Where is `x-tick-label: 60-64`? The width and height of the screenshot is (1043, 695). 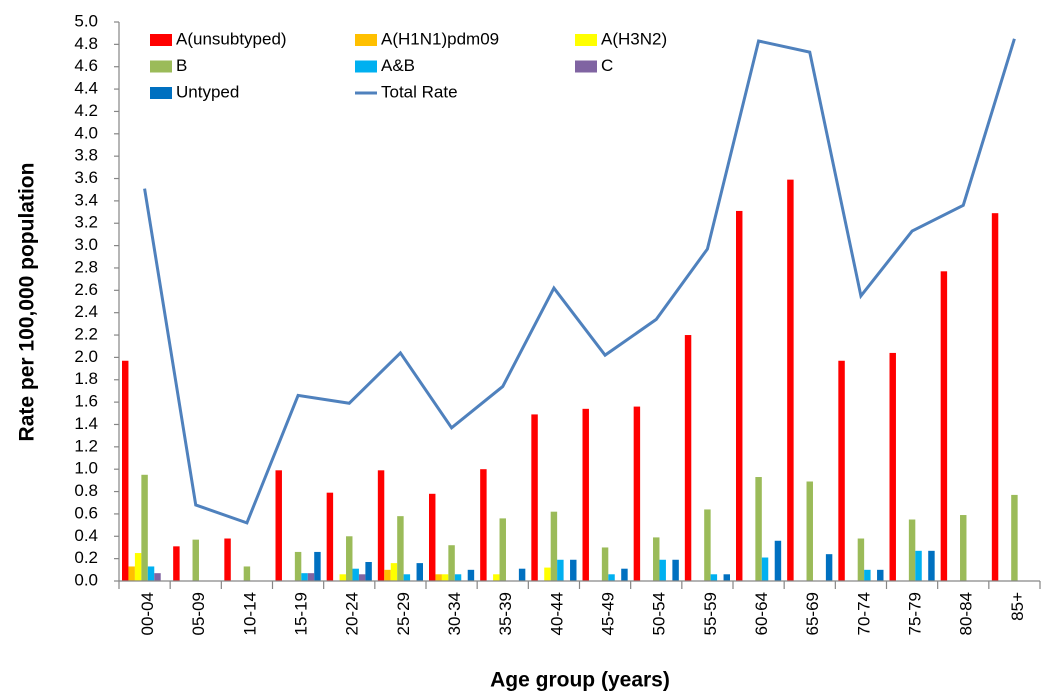 x-tick-label: 60-64 is located at coordinates (761, 613).